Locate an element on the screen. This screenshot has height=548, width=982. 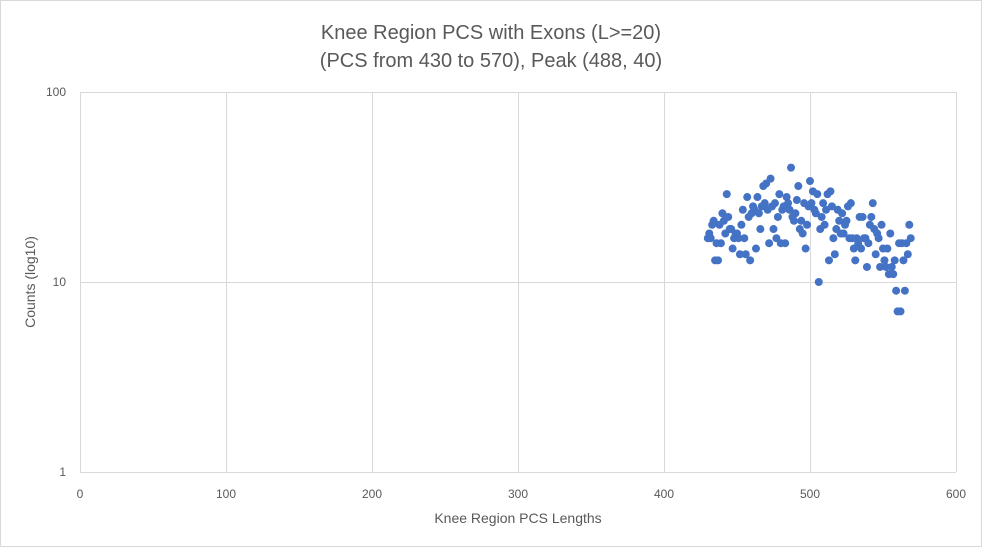
x-tick-label: 200 is located at coordinates (372, 494).